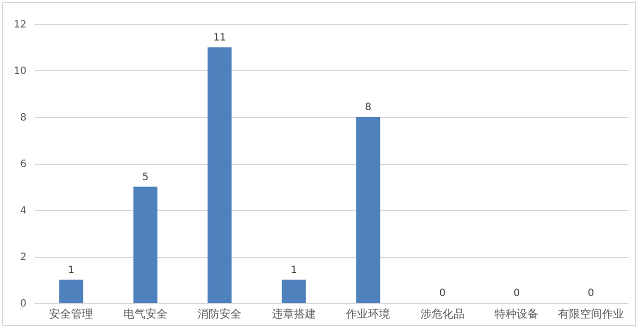  Describe the element at coordinates (20, 25) in the screenshot. I see `y-tick-label: 12` at that location.